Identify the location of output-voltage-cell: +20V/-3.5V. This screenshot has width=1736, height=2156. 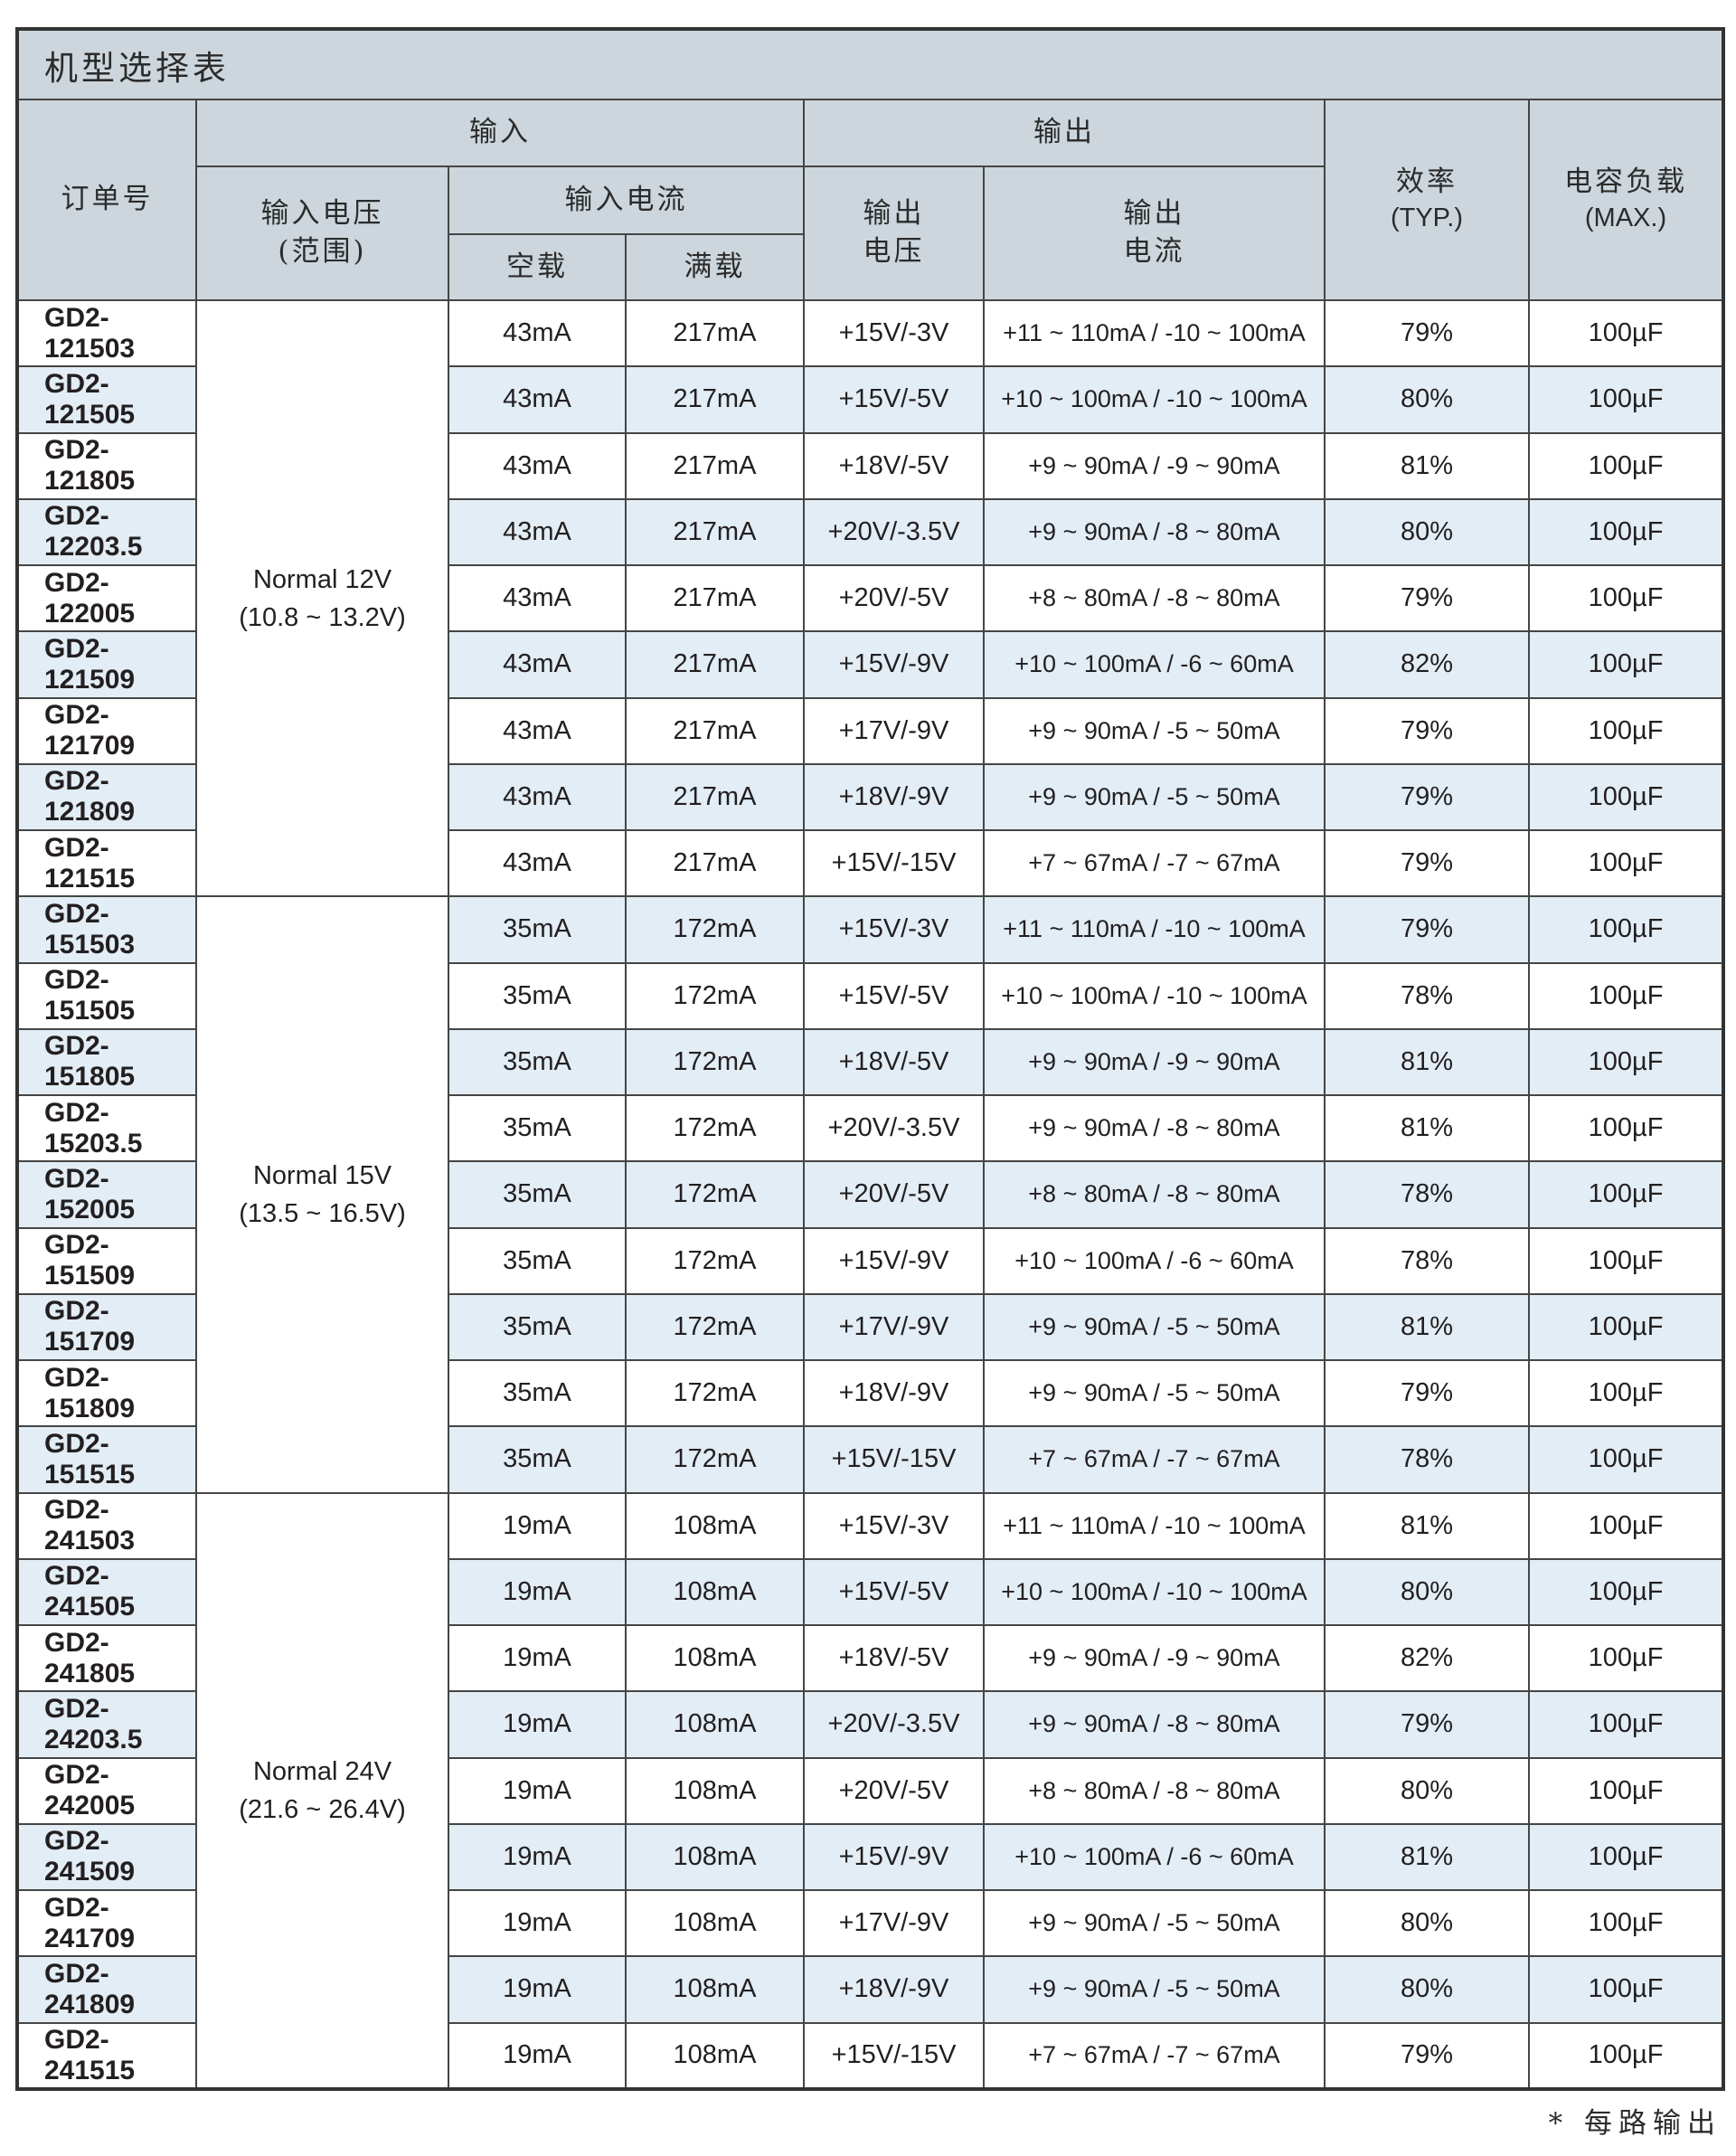
(894, 1128).